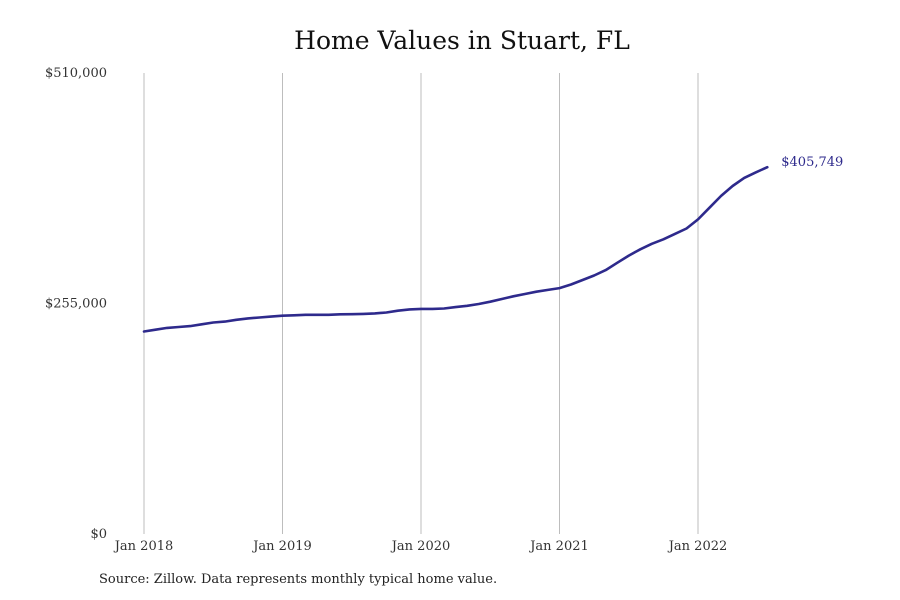 The height and width of the screenshot is (600, 900). I want to click on y-axis-labels: $0 $255,000 $510,000, so click(76, 304).